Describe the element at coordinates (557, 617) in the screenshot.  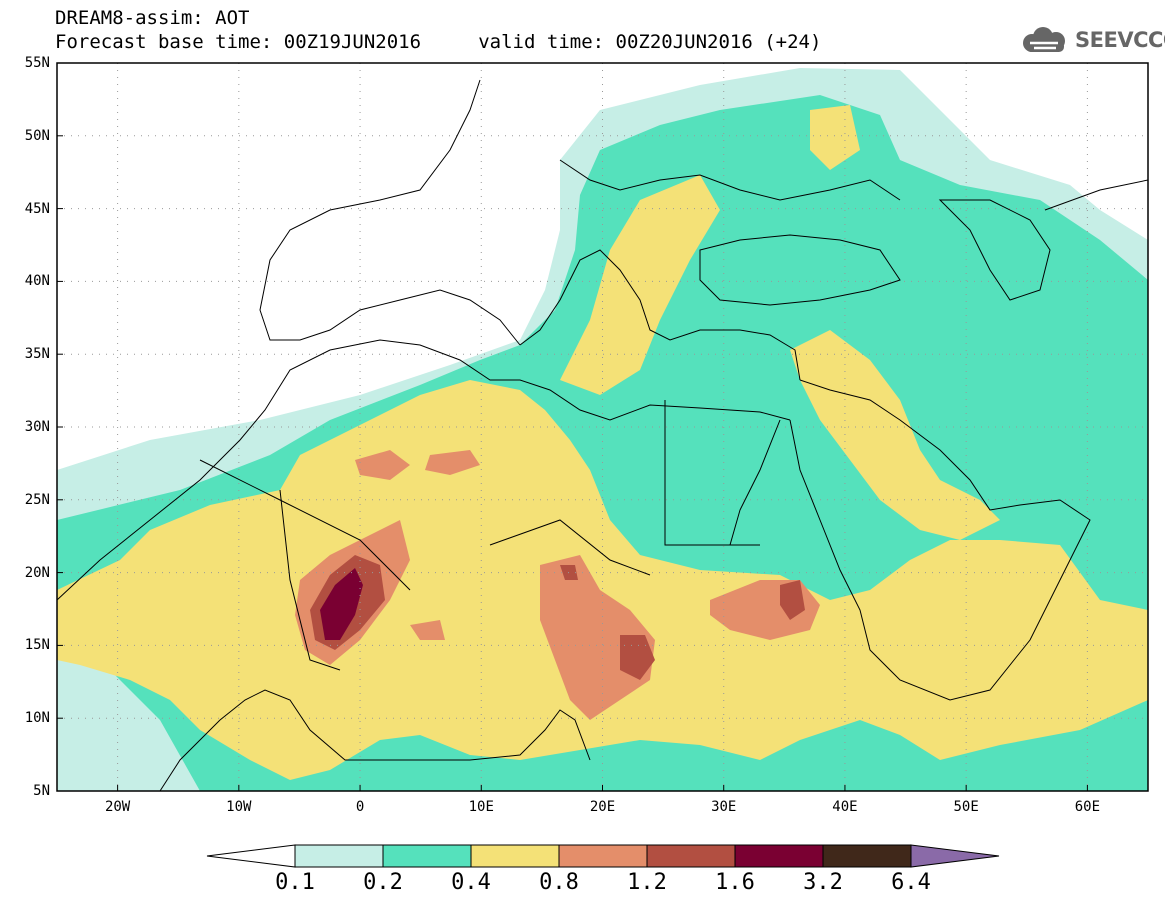
I see `aot-contour-1.2` at that location.